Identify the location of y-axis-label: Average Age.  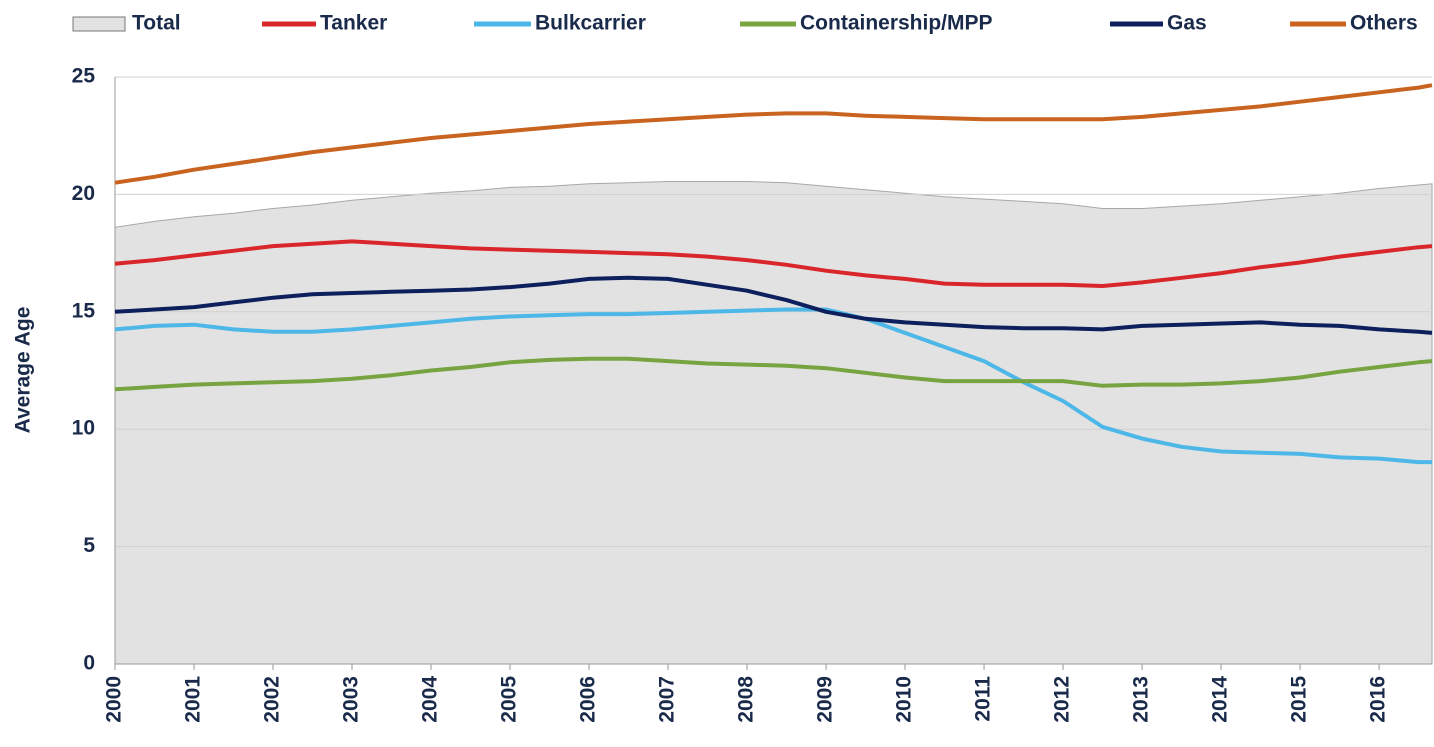
(23, 370).